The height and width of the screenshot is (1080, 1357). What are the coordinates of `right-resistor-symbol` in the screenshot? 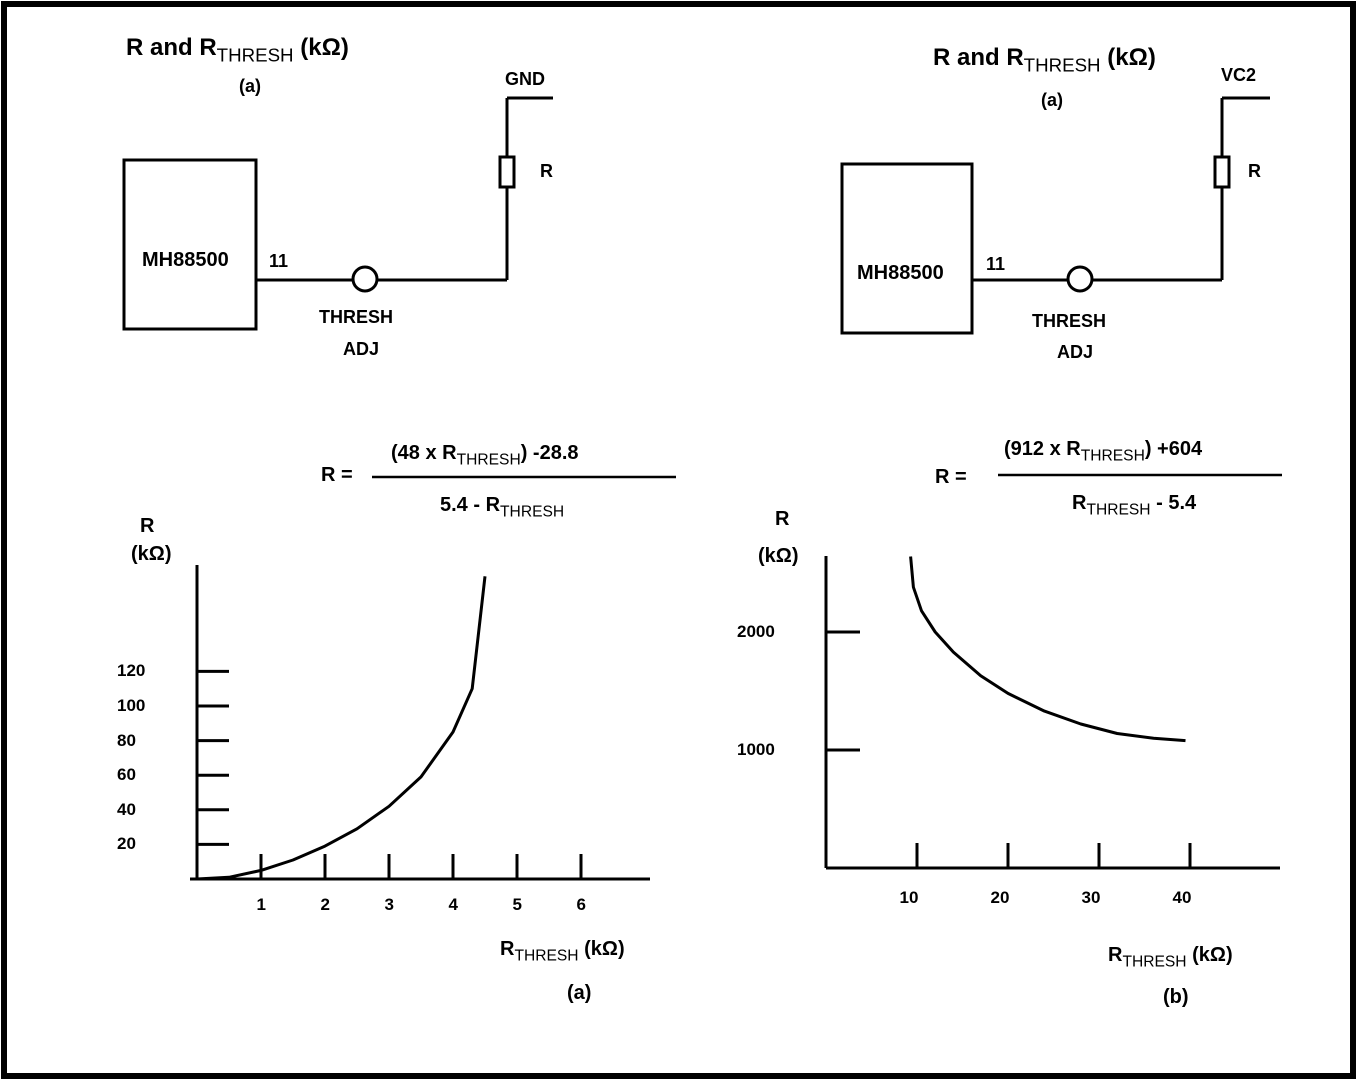 It's located at (1222, 172).